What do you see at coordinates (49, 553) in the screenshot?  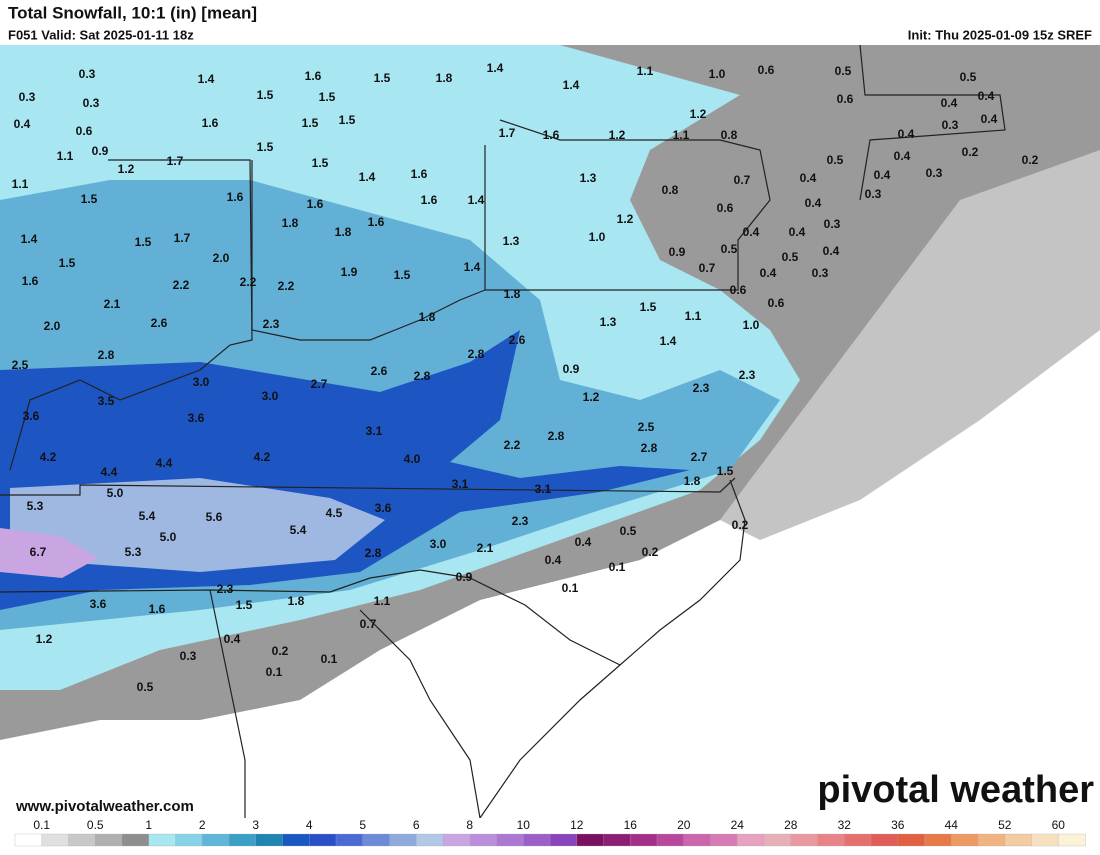 I see `snow-6in` at bounding box center [49, 553].